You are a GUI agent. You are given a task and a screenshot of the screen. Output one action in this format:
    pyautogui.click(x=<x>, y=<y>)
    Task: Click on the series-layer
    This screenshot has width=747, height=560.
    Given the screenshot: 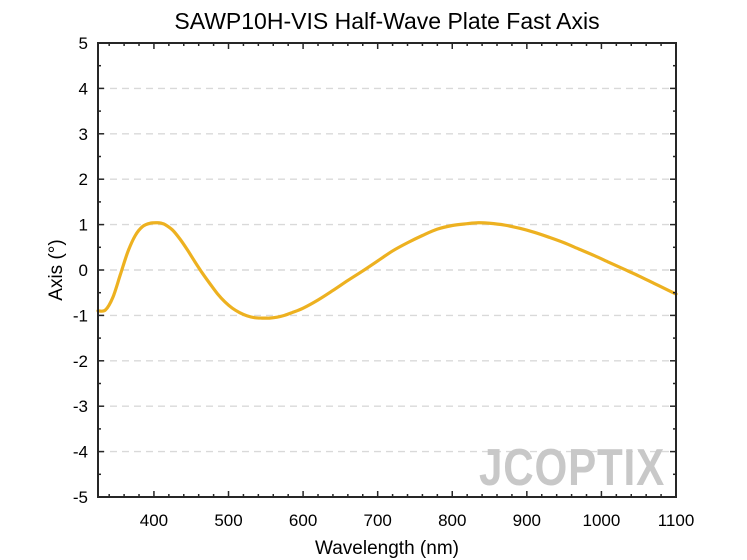 What is the action you would take?
    pyautogui.click(x=387, y=270)
    